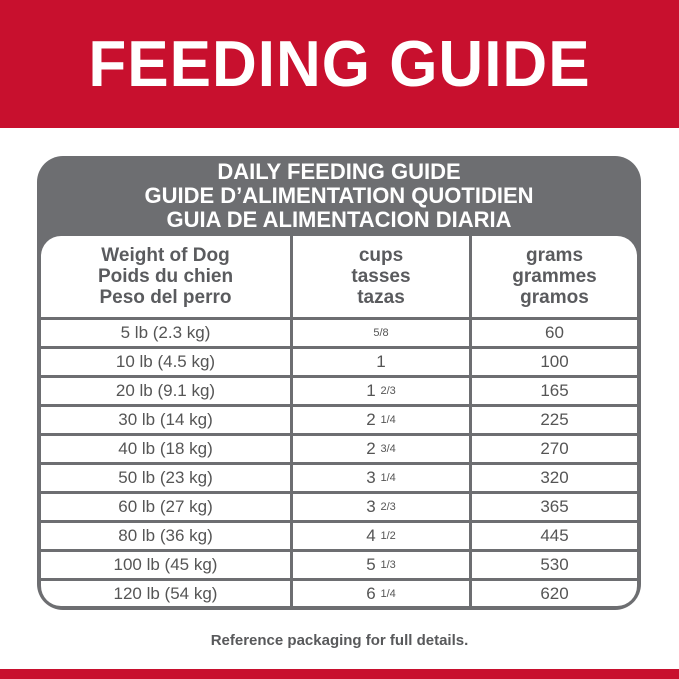  I want to click on header-grams: grams grammes gramos, so click(553, 278).